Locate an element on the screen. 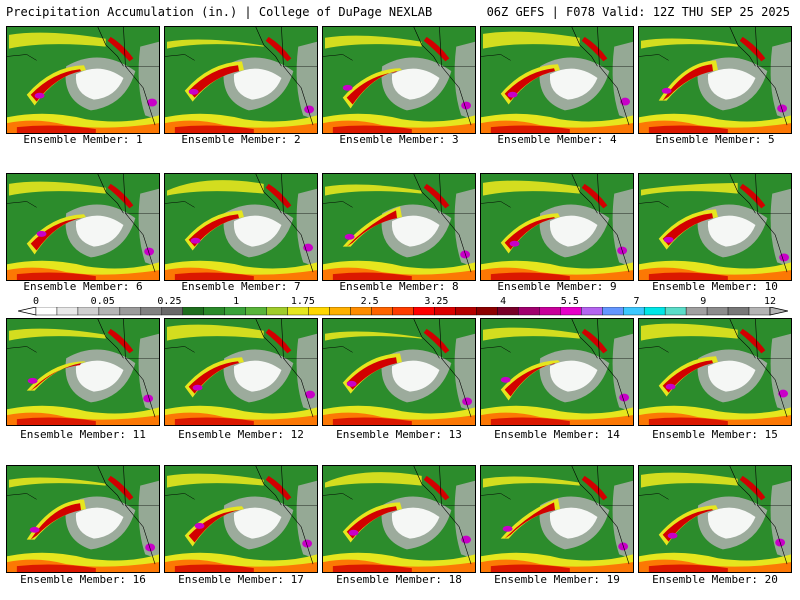  ensemble-panel: Ensemble Member: 20 is located at coordinates (715, 526).